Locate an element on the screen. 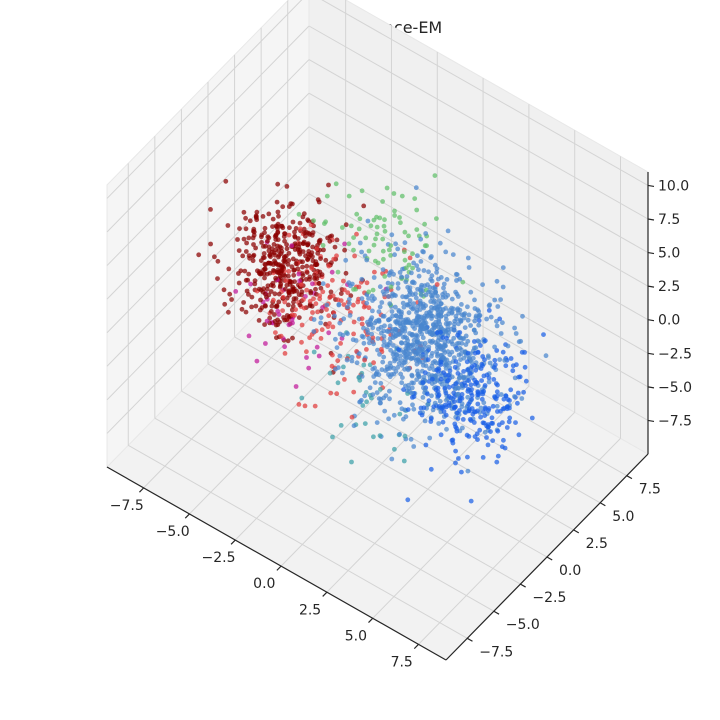  grid-line-z-left is located at coordinates (208, 230).